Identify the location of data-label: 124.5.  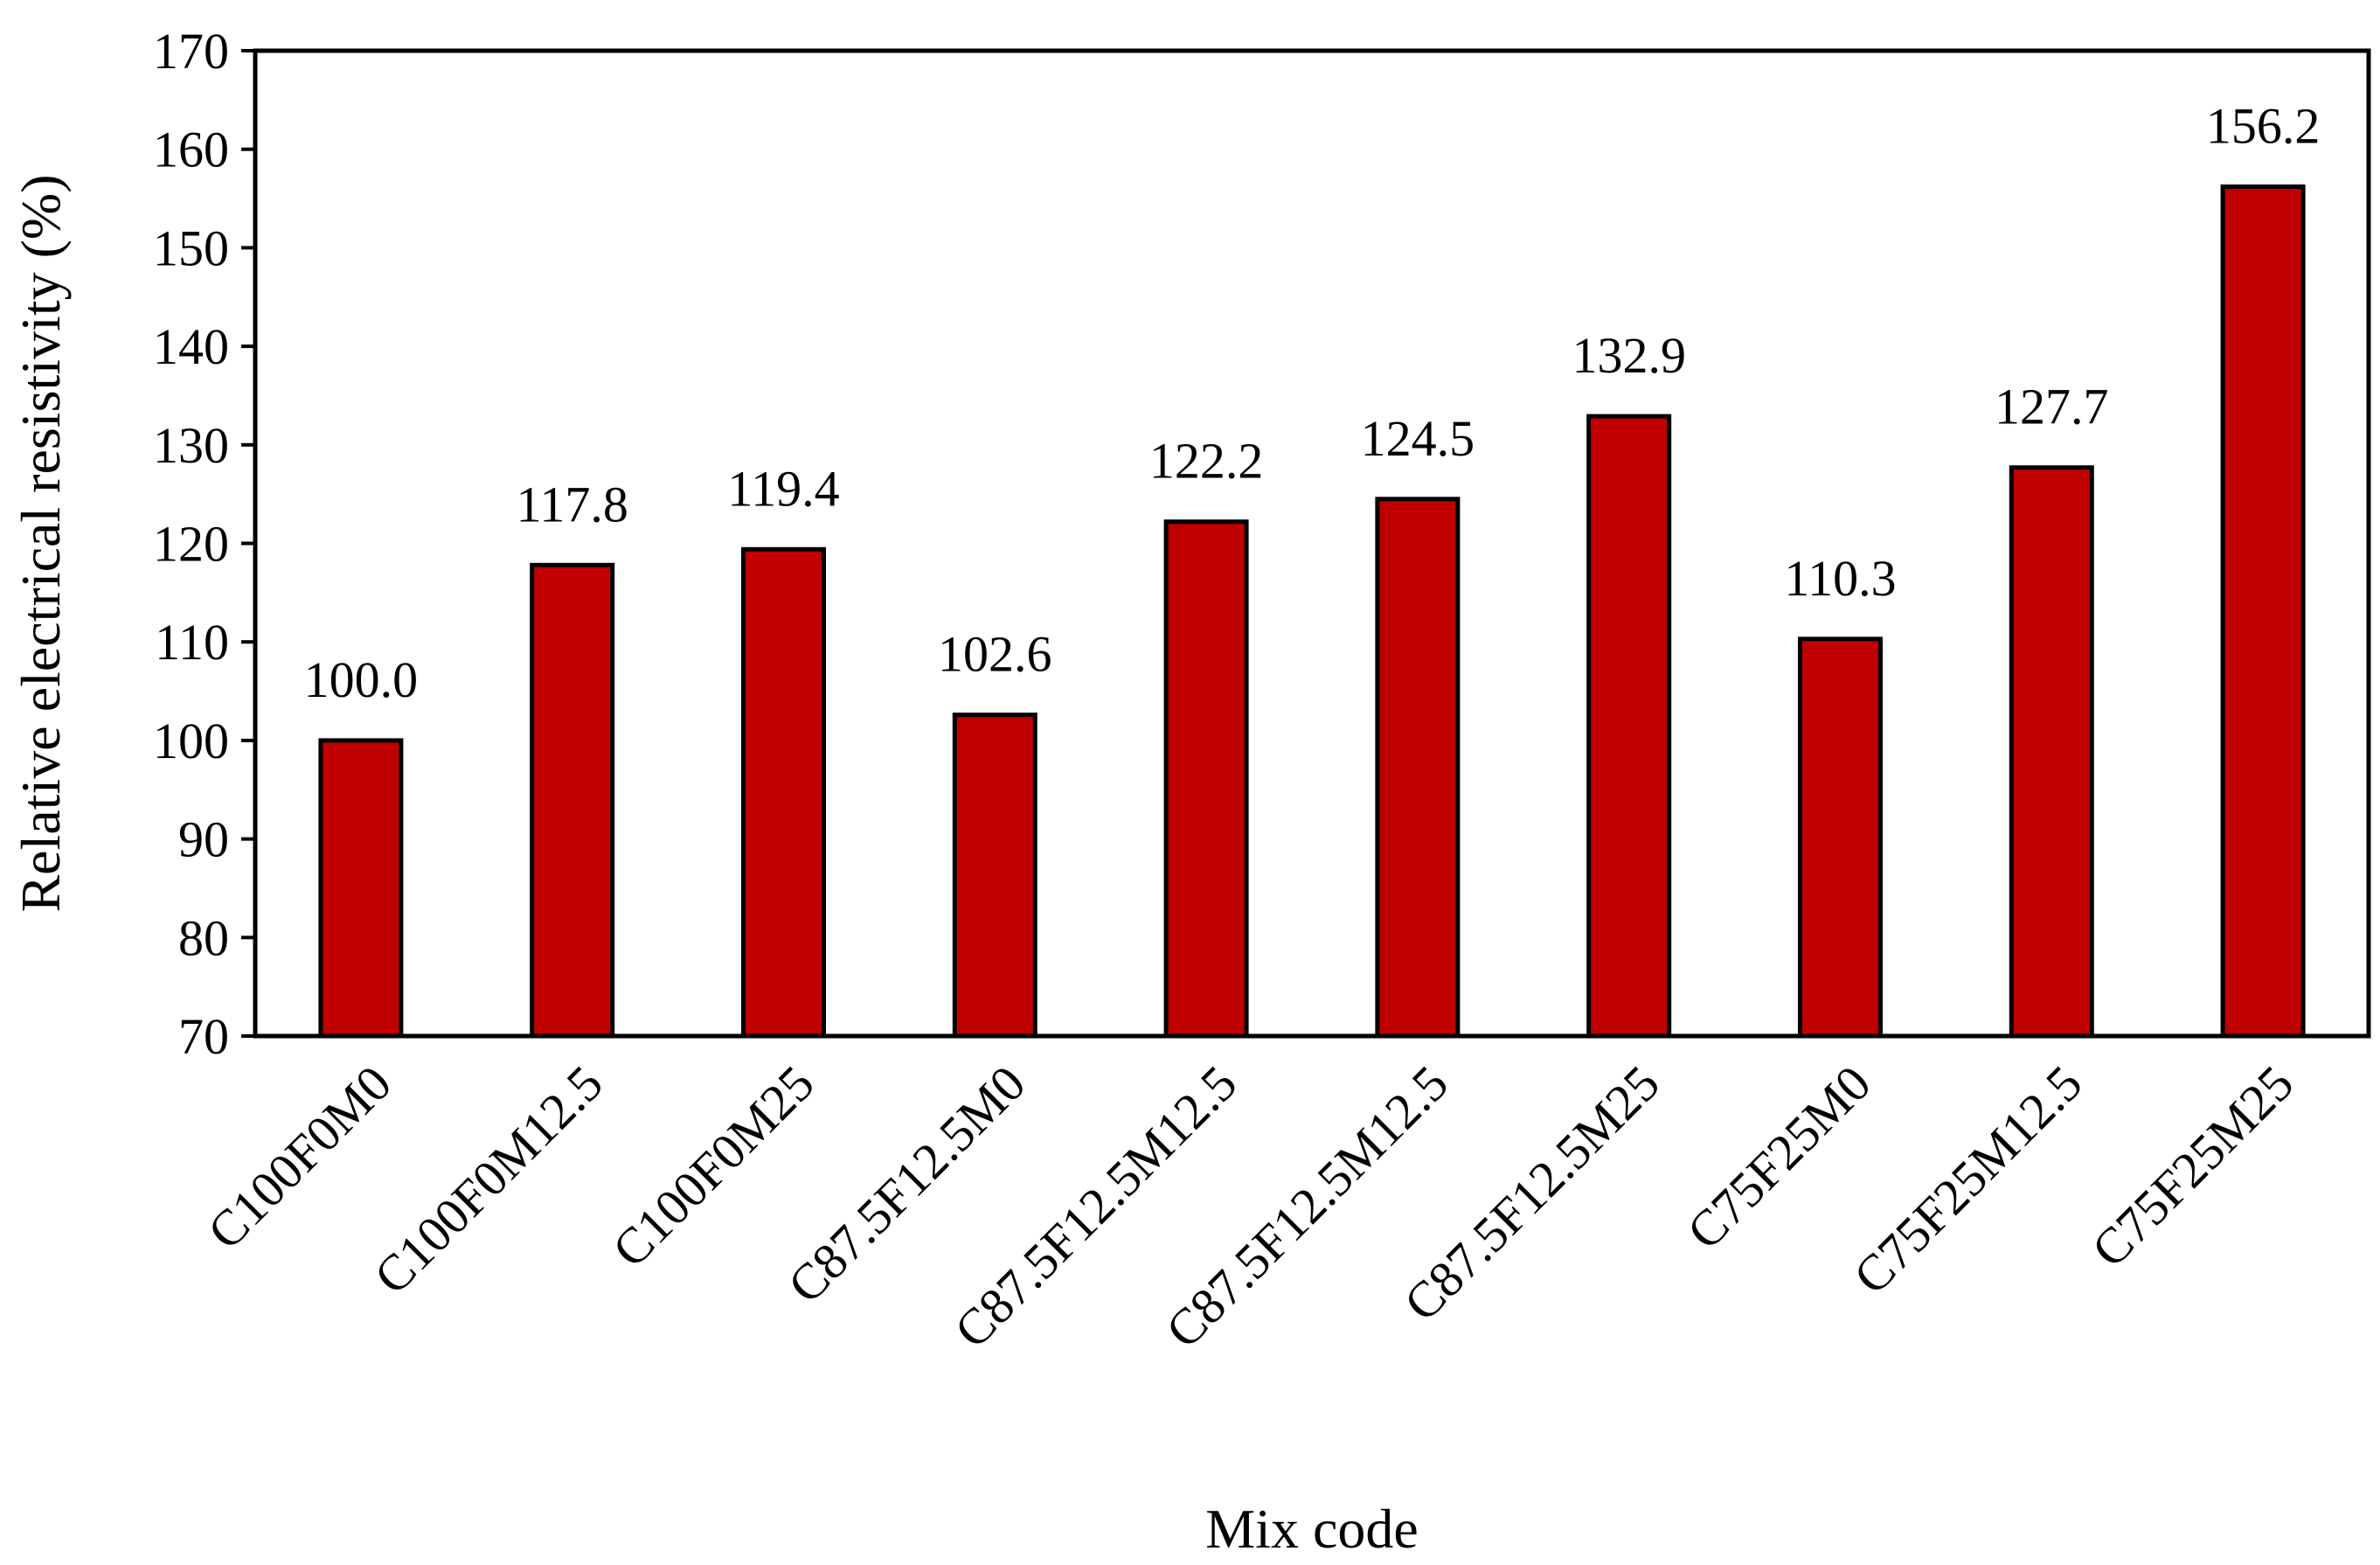
(1418, 438).